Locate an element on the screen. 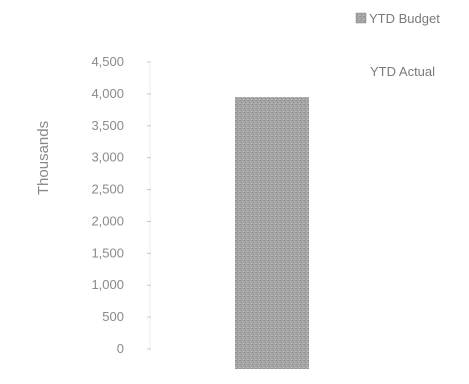 The width and height of the screenshot is (469, 384). y-tick-label: 2,000 is located at coordinates (107, 220).